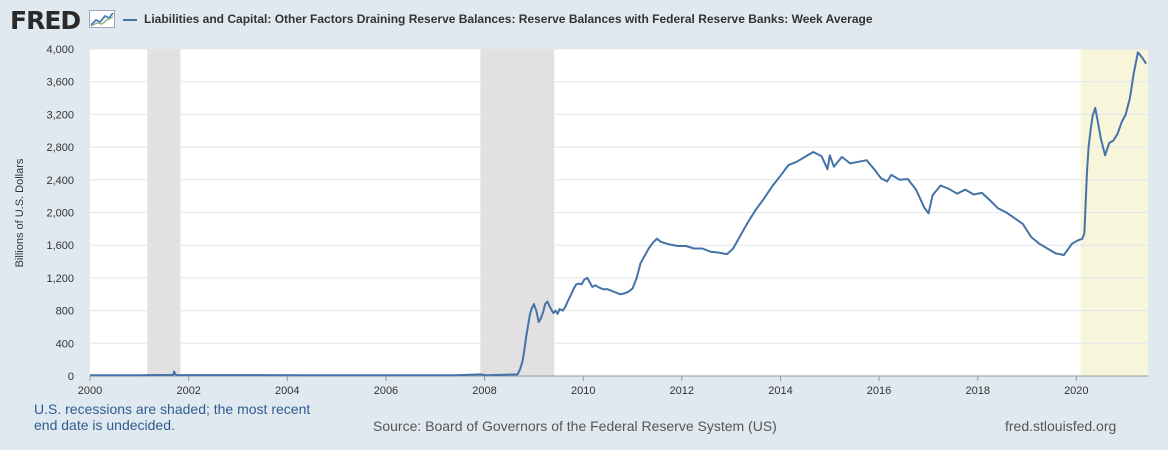 This screenshot has width=1168, height=450. Describe the element at coordinates (188, 391) in the screenshot. I see `x-tick-label: 2002` at that location.